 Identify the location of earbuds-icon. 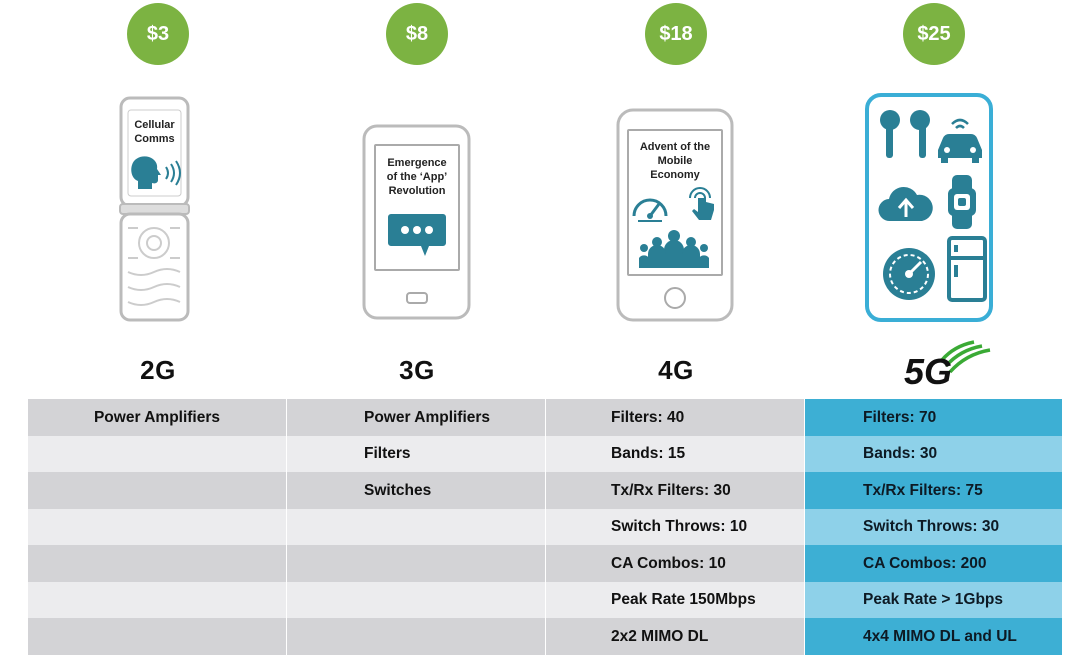
(905, 134).